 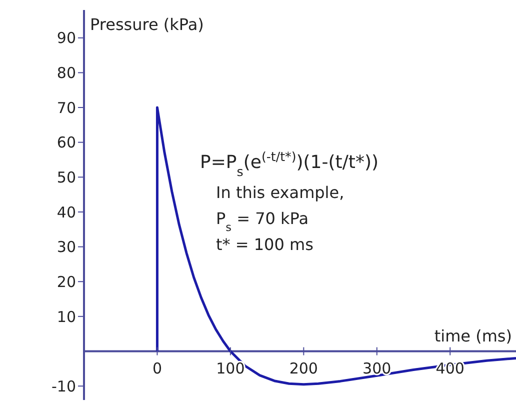 What do you see at coordinates (66, 107) in the screenshot?
I see `y-tick-label: 70` at bounding box center [66, 107].